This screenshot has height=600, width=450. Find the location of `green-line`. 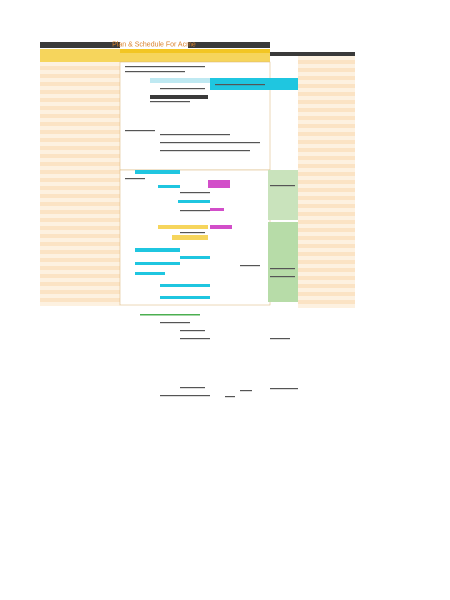

green-line is located at coordinates (170, 315).